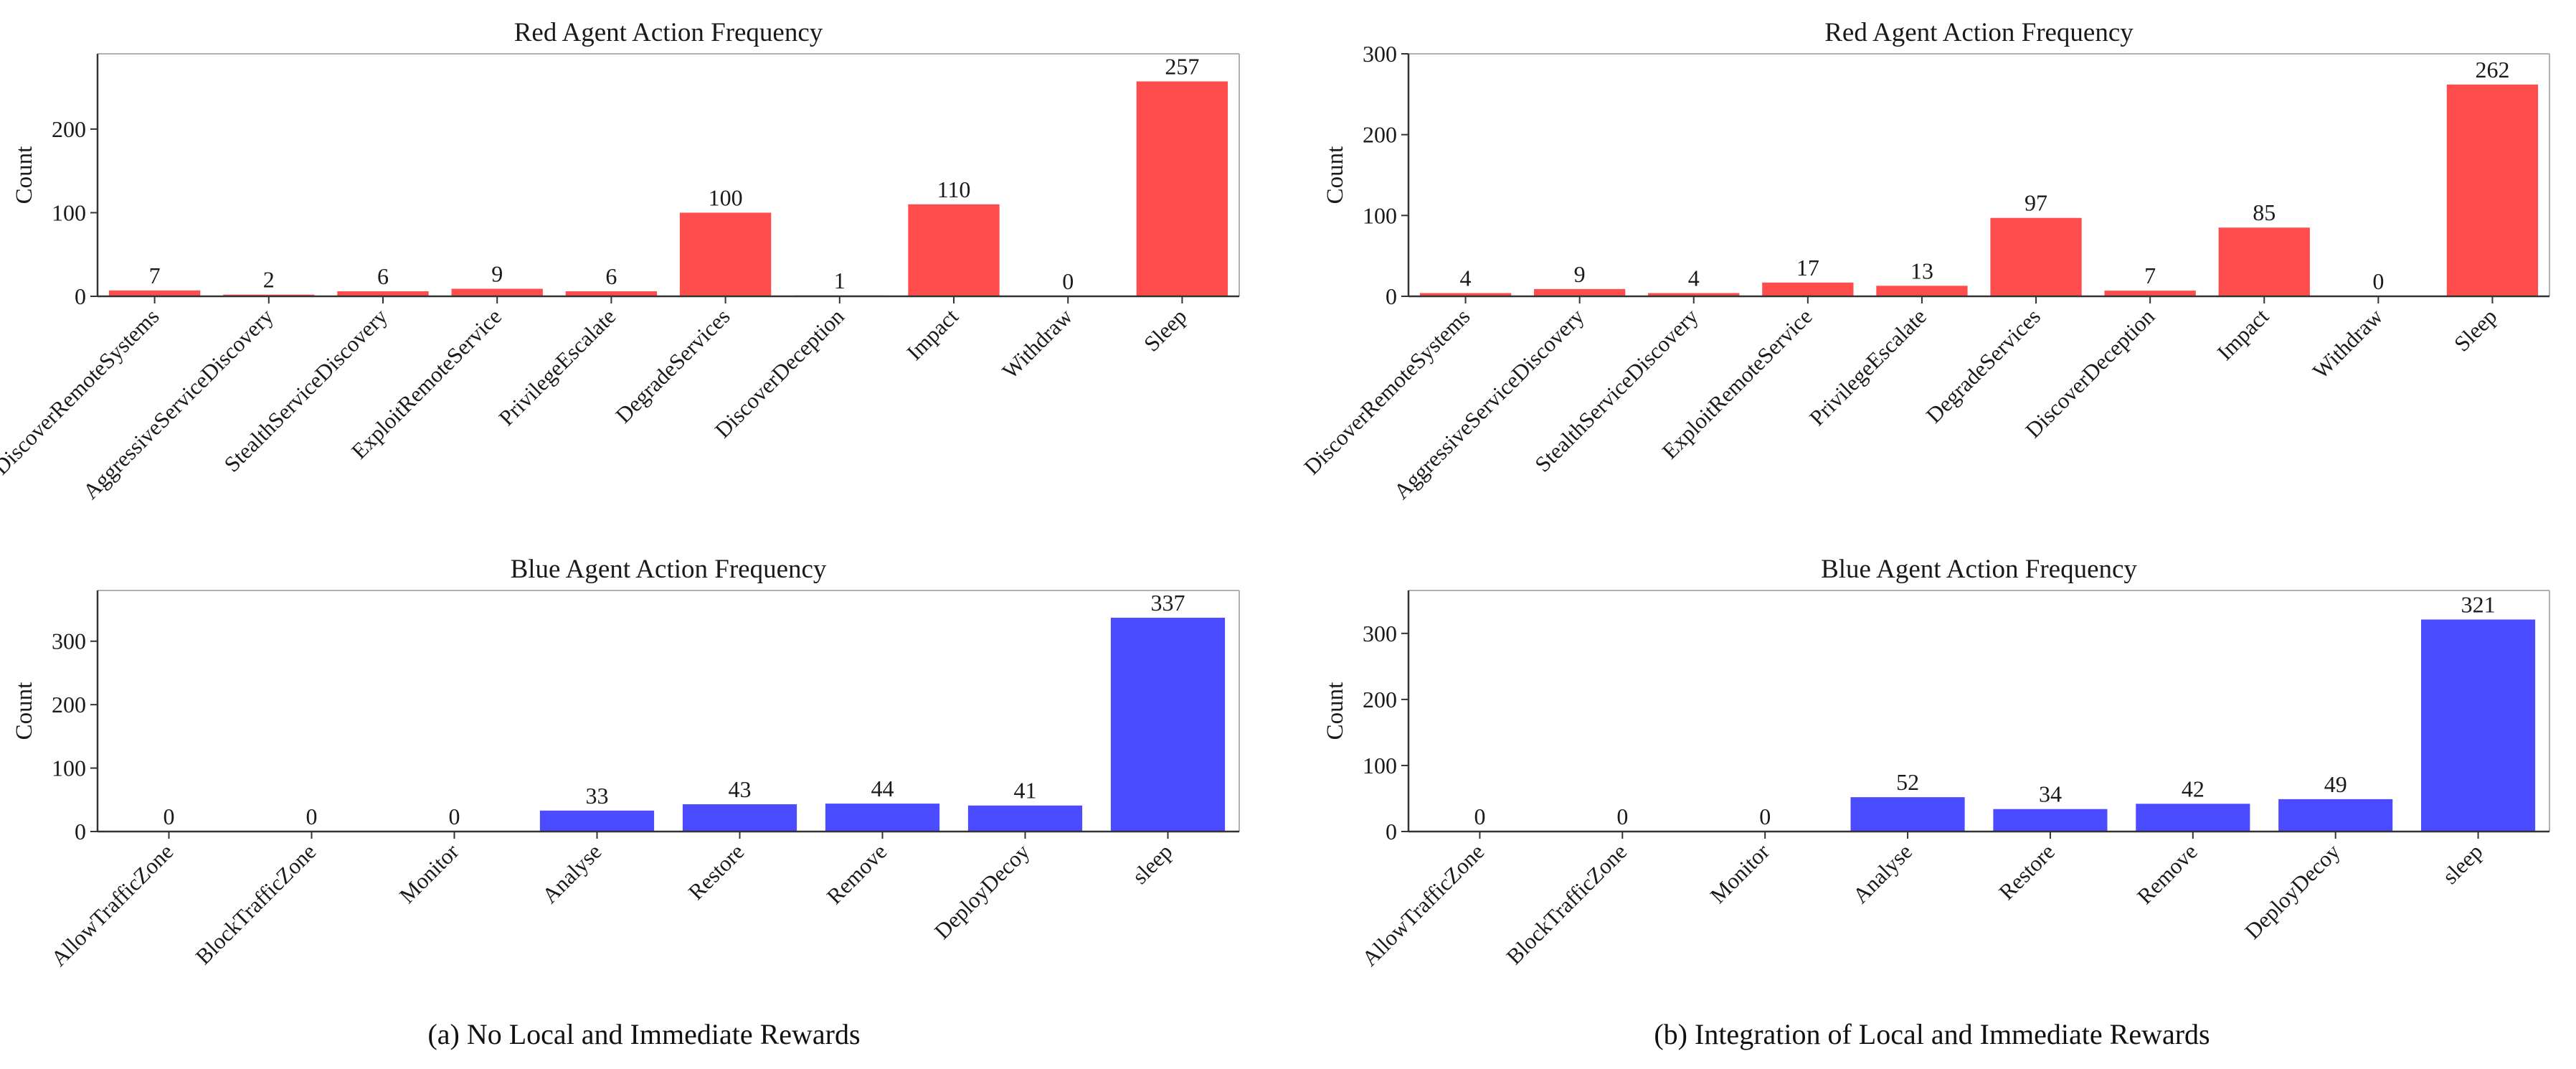 This screenshot has width=2576, height=1069. I want to click on data-label: 52, so click(1907, 782).